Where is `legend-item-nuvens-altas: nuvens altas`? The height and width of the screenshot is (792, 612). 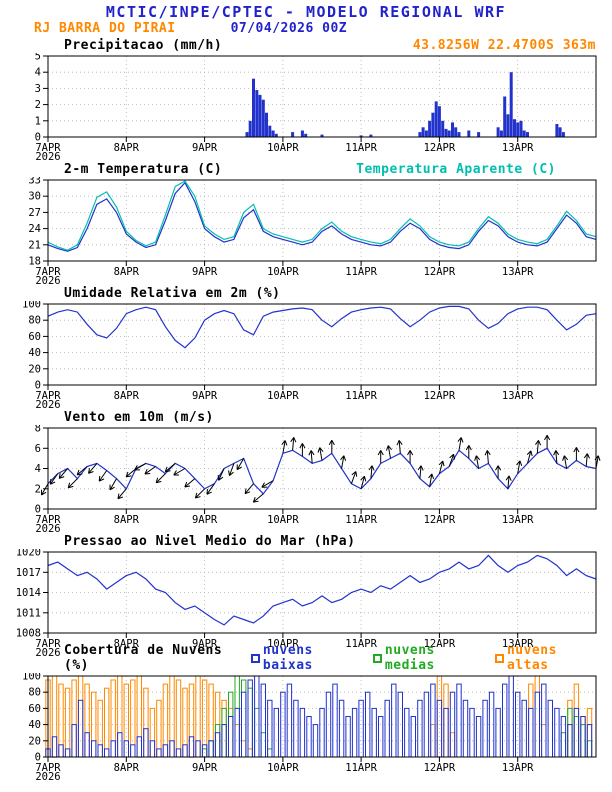
legend-item-nuvens-altas: nuvens altas is located at coordinates (545, 658).